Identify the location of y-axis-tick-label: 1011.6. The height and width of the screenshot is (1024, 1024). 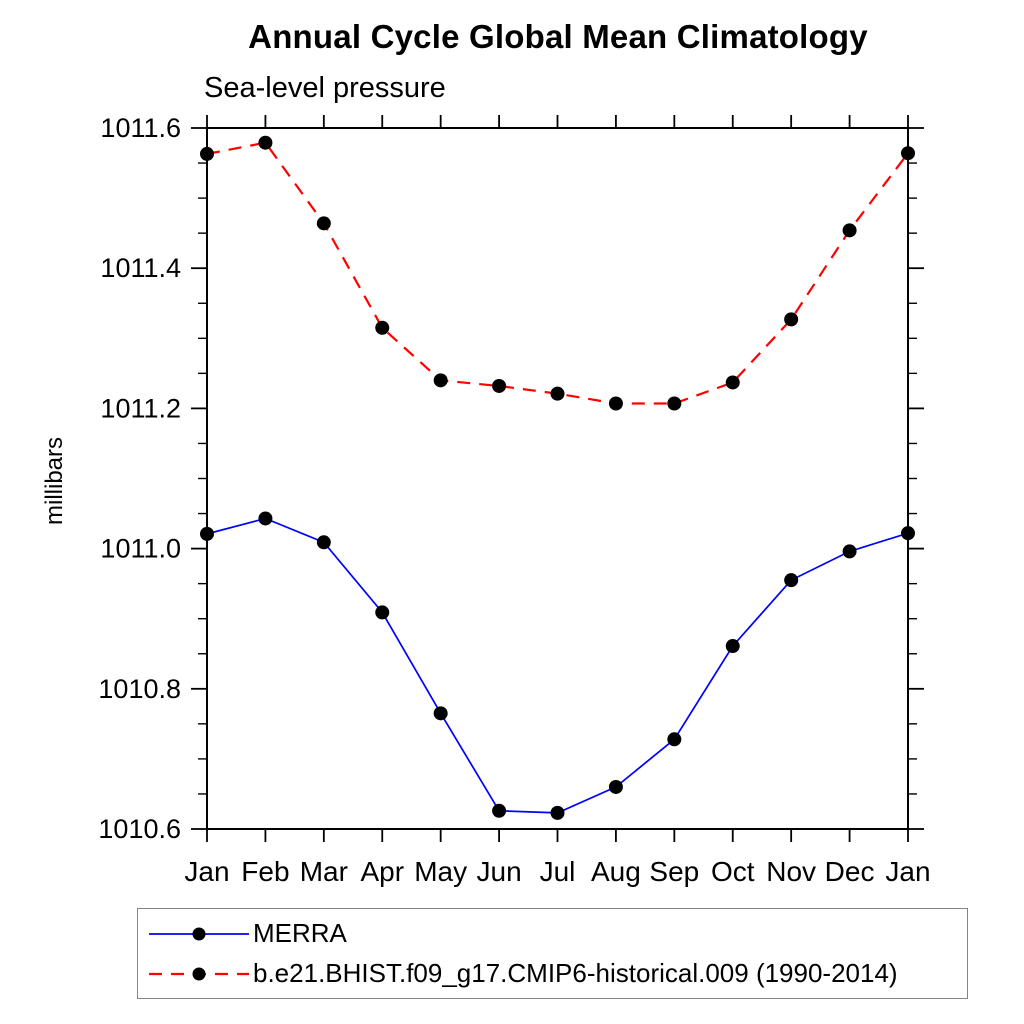
(140, 128).